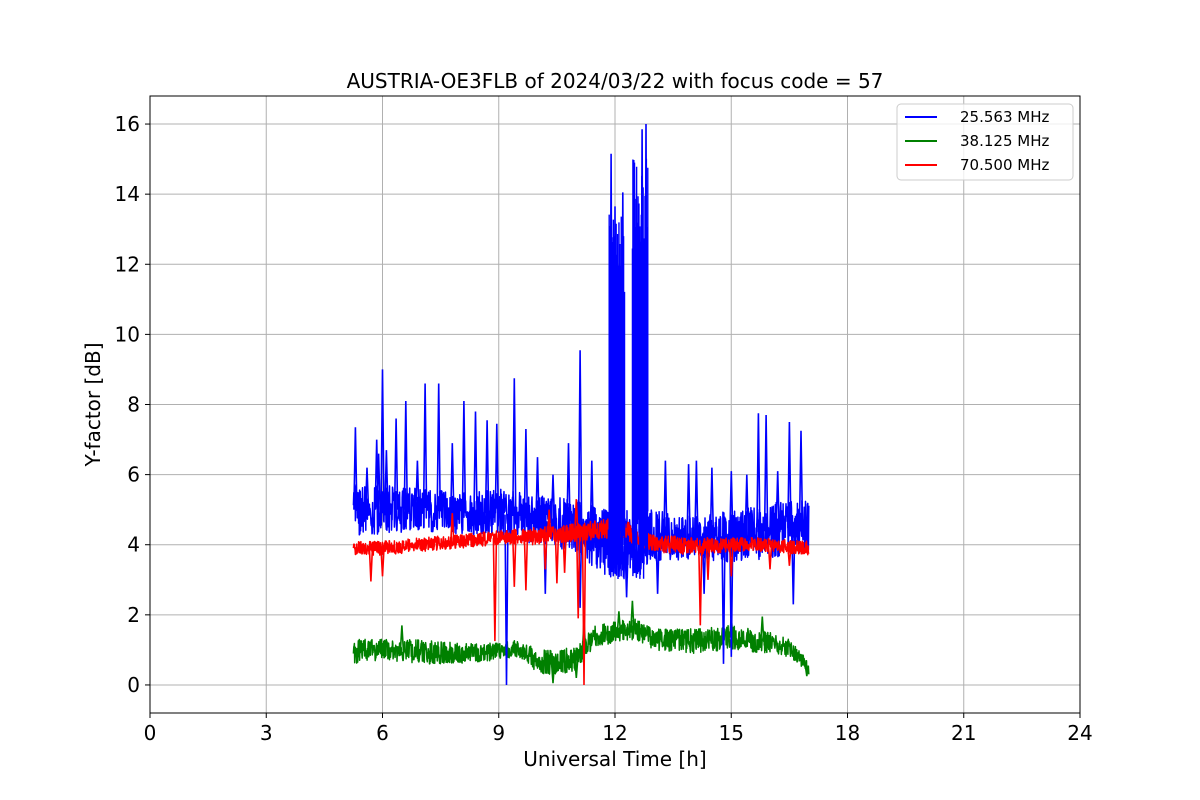 This screenshot has height=800, width=1200. Describe the element at coordinates (614, 759) in the screenshot. I see `x-axis-label: Universal Time [h]` at that location.